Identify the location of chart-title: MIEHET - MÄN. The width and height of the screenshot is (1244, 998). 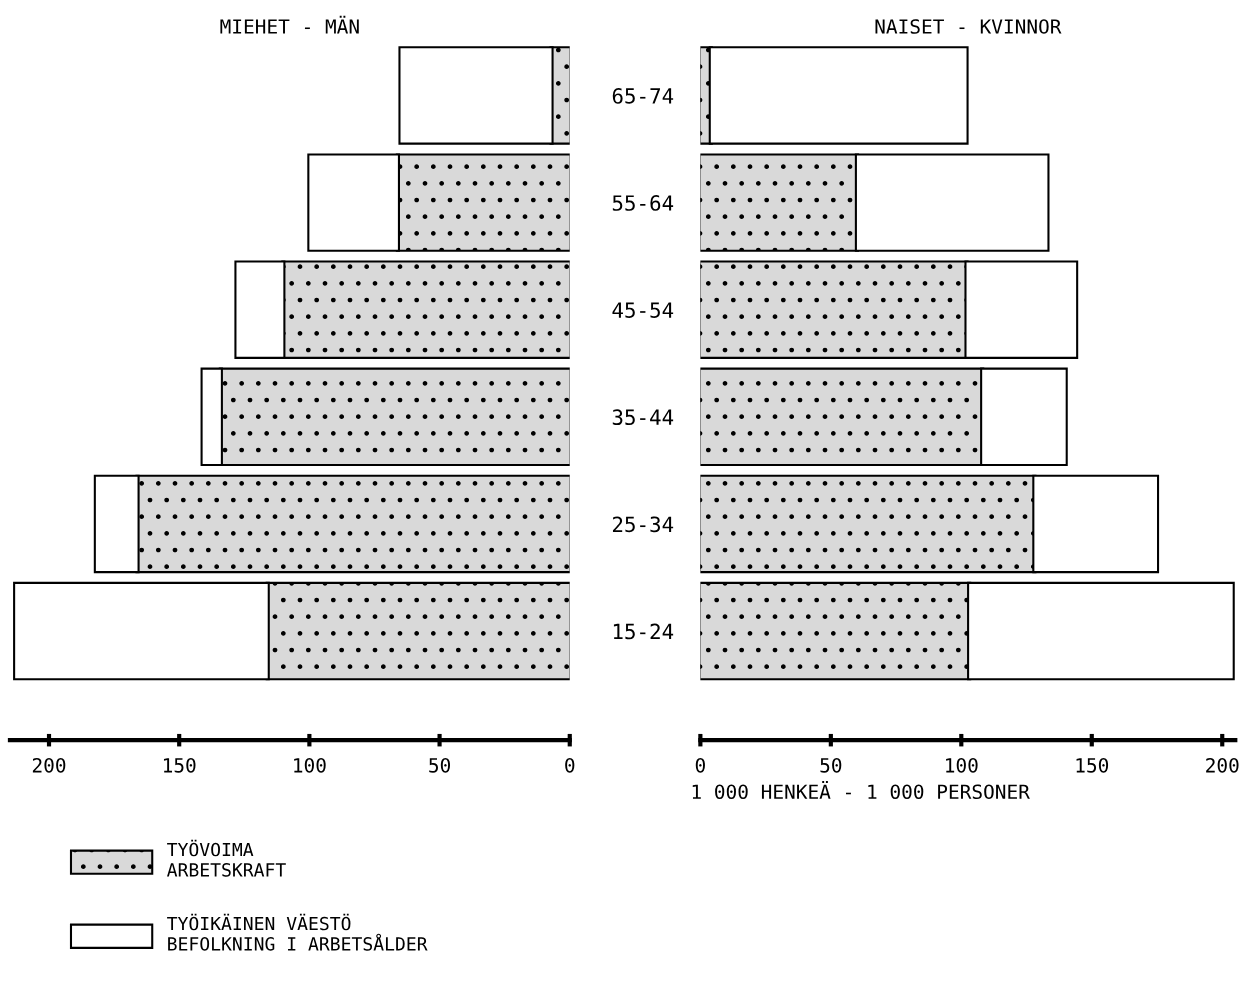
(289, 24).